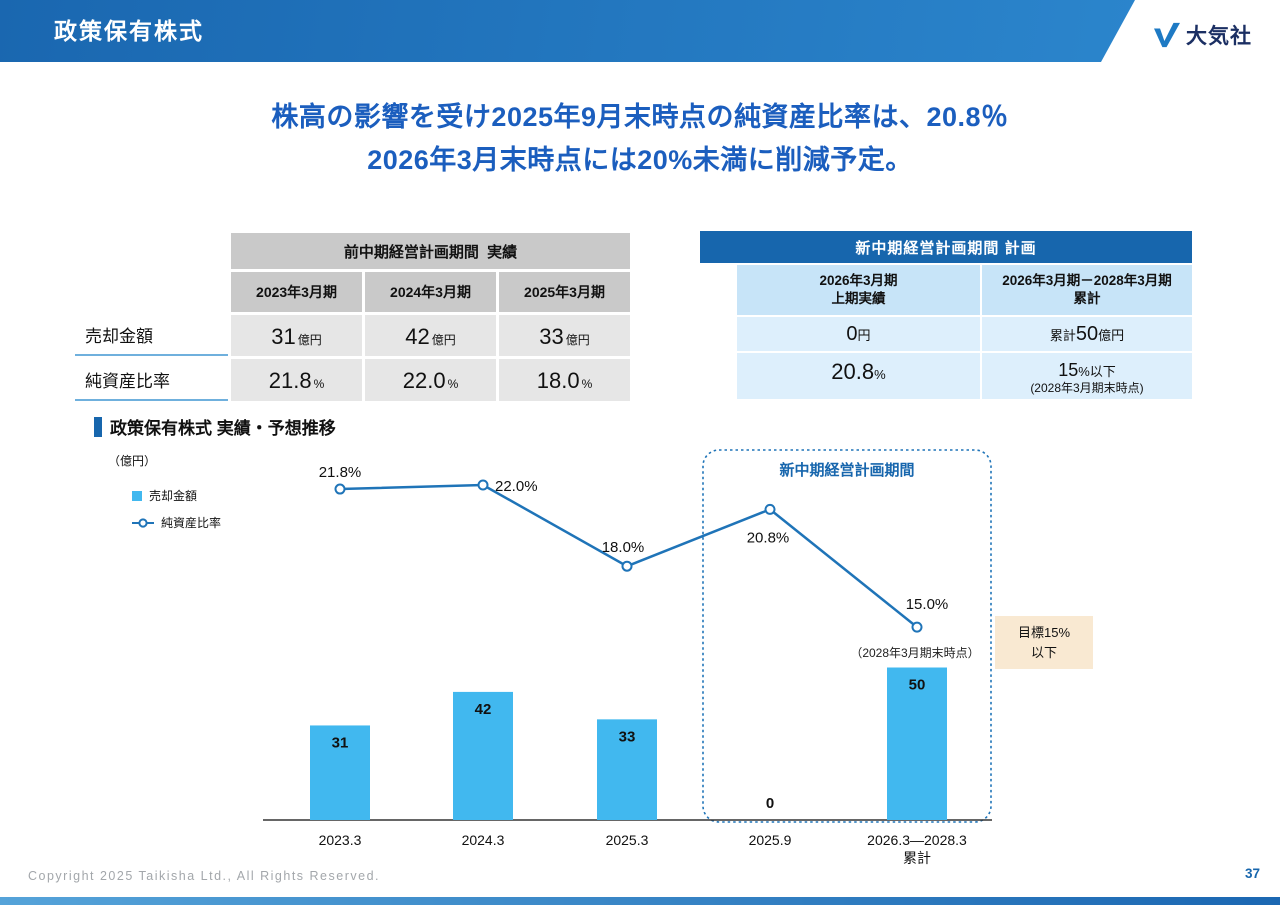  What do you see at coordinates (430, 251) in the screenshot?
I see `past-table-title: 前中期経営計画期間 実績` at bounding box center [430, 251].